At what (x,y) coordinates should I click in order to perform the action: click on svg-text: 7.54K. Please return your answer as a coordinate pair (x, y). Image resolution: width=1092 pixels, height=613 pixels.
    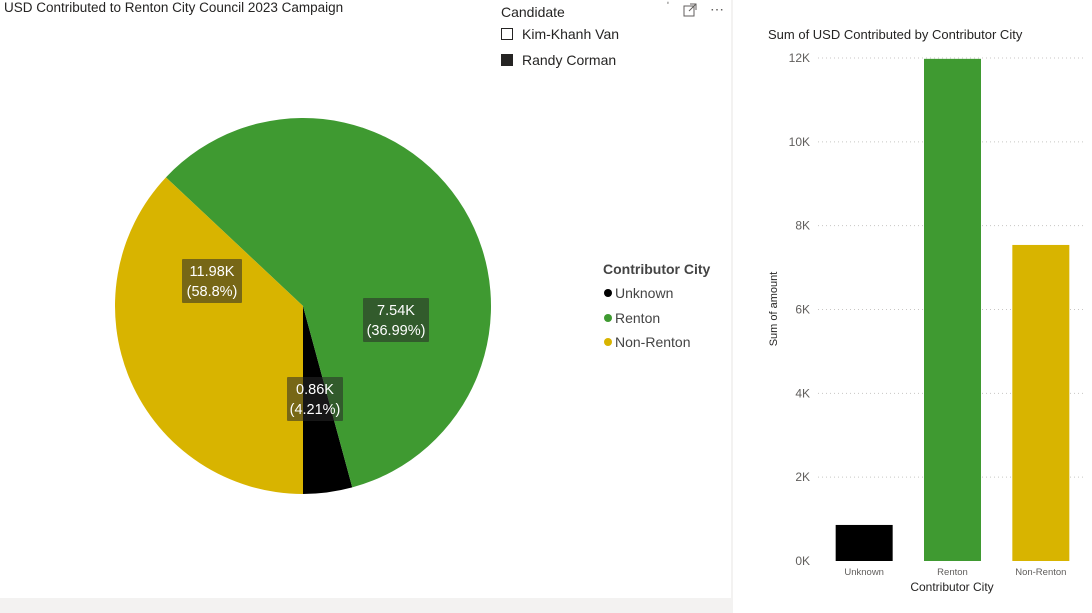
    Looking at the image, I should click on (396, 311).